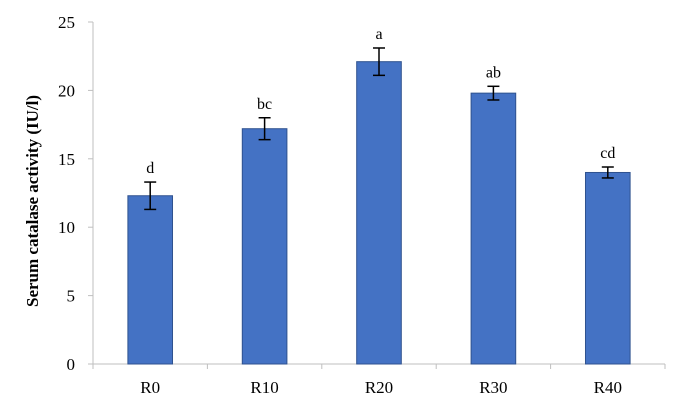  I want to click on significance-letter: ab, so click(493, 72).